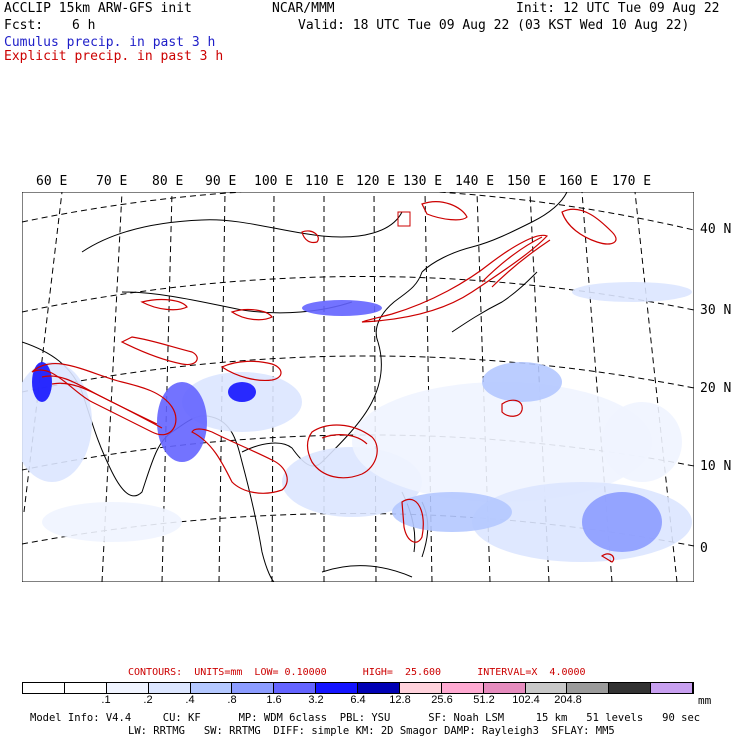 Image resolution: width=740 pixels, height=740 pixels. What do you see at coordinates (716, 229) in the screenshot?
I see `lat-label: 40 N` at bounding box center [716, 229].